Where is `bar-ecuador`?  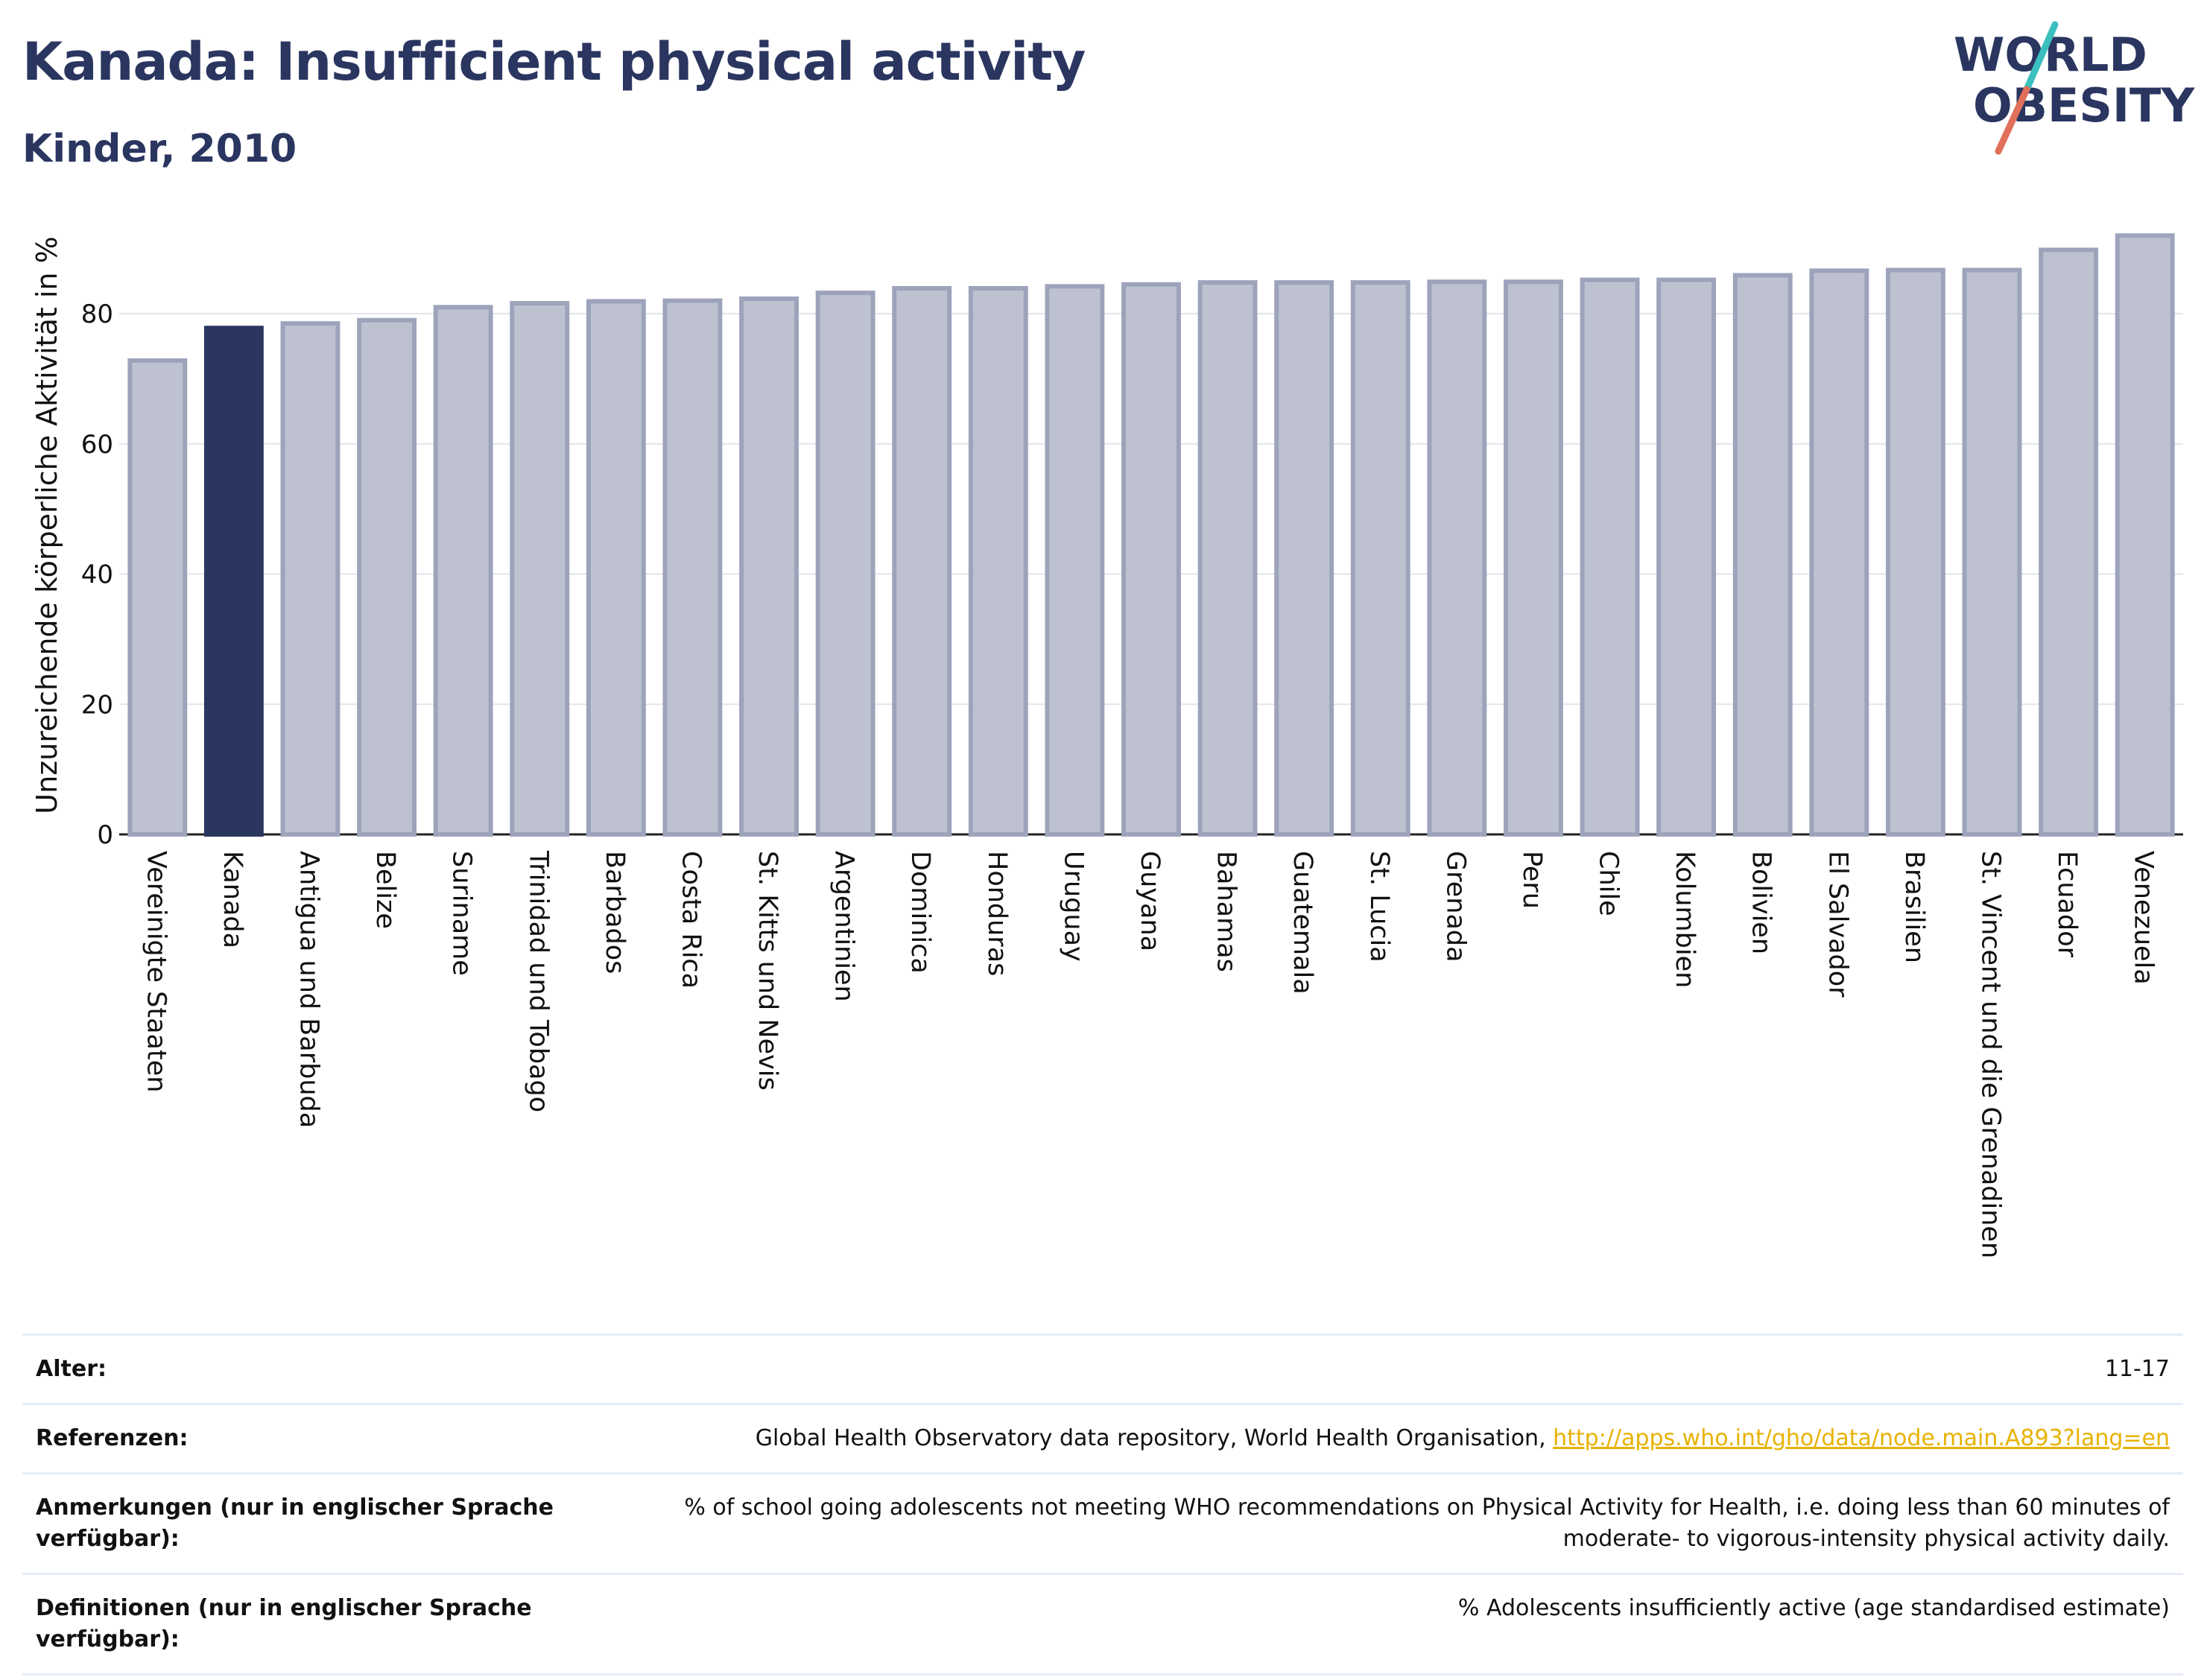
bar-ecuador is located at coordinates (2069, 542).